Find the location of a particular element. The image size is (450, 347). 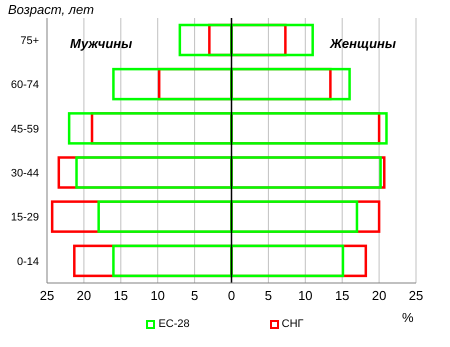

x-tick-label: 0 is located at coordinates (232, 296).